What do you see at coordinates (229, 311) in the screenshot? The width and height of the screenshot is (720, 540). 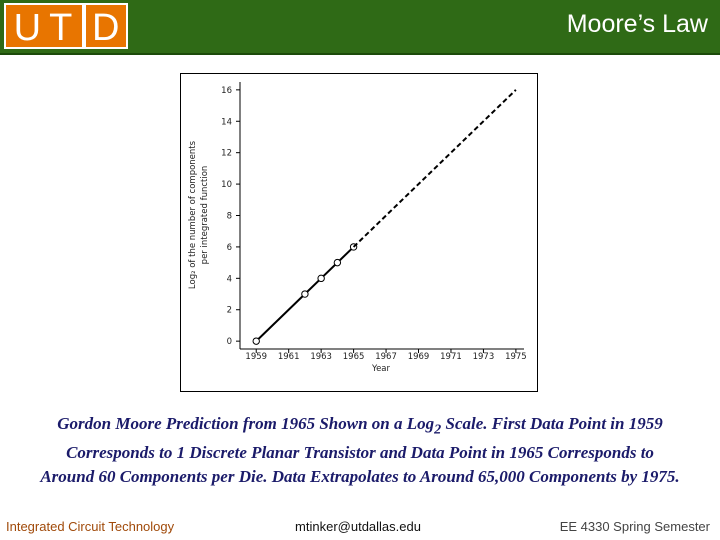 I see `y-tick-label: 2` at bounding box center [229, 311].